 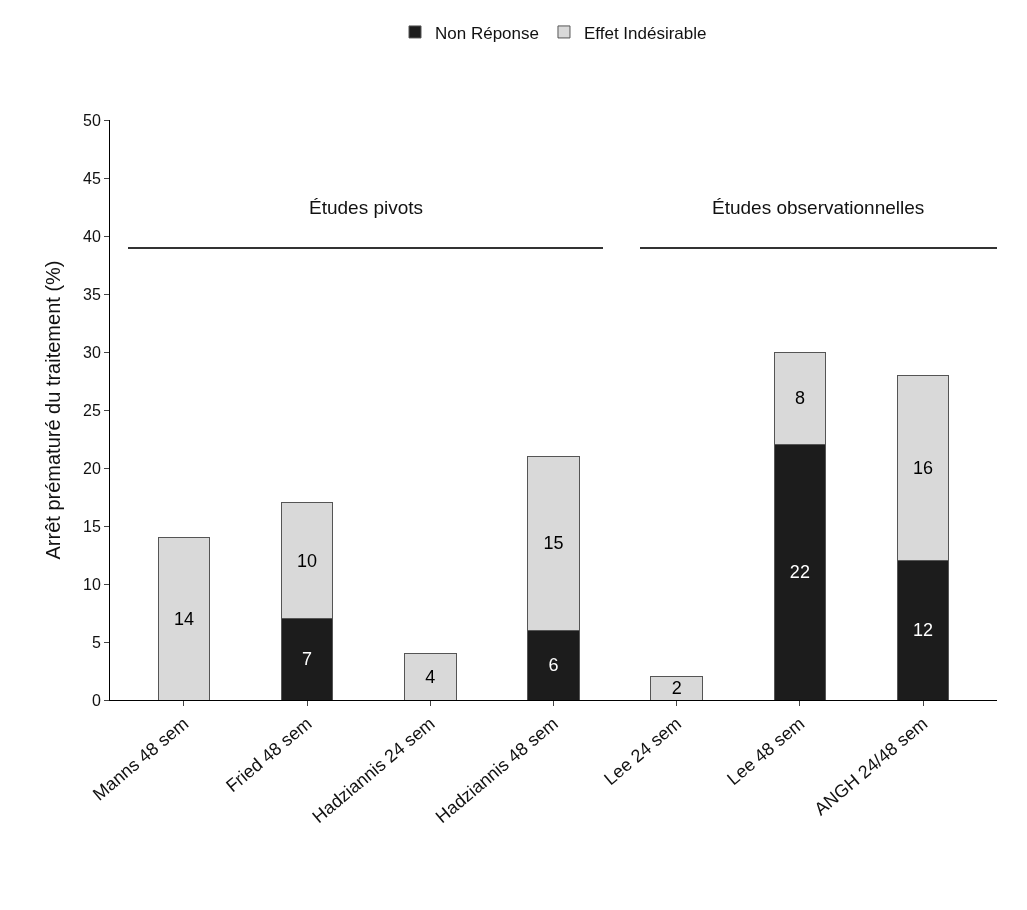 I want to click on x-tick-label: Lee 48 sem, so click(x=766, y=751).